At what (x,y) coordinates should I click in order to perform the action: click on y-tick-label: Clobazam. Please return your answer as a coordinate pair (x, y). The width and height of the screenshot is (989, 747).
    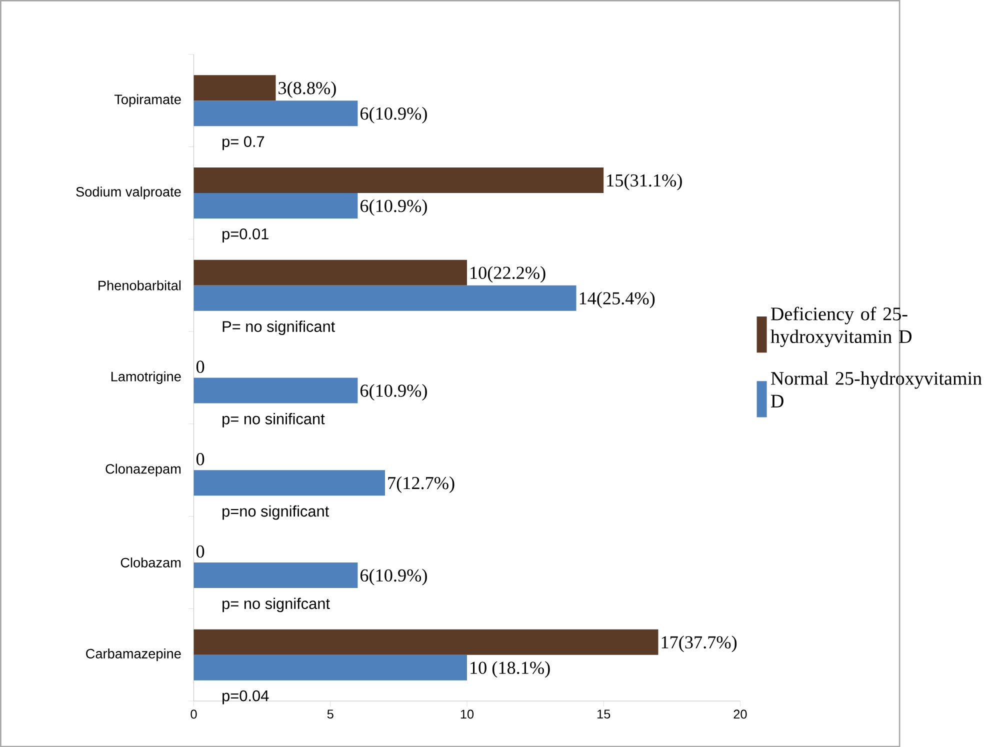
    Looking at the image, I should click on (150, 562).